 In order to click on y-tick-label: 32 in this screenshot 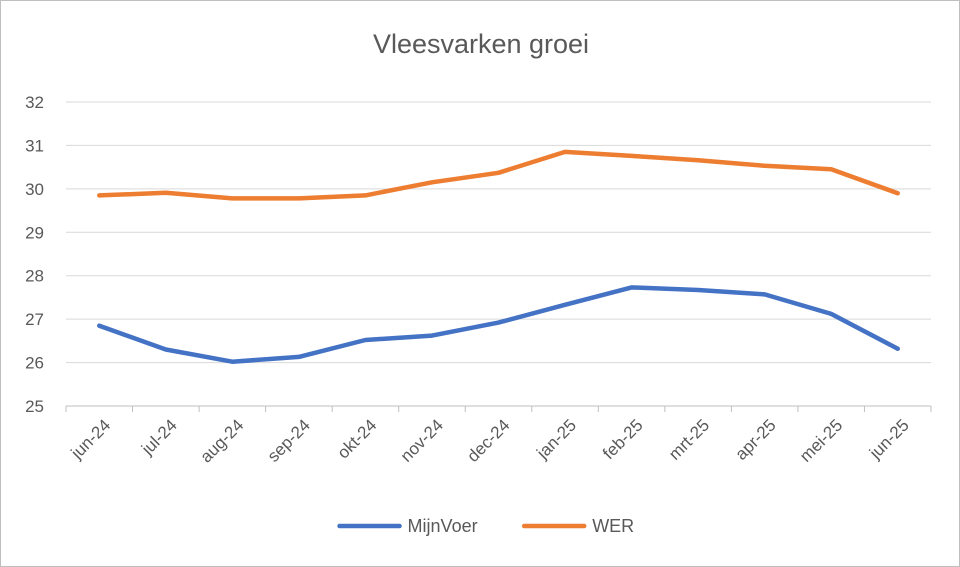, I will do `click(34, 102)`.